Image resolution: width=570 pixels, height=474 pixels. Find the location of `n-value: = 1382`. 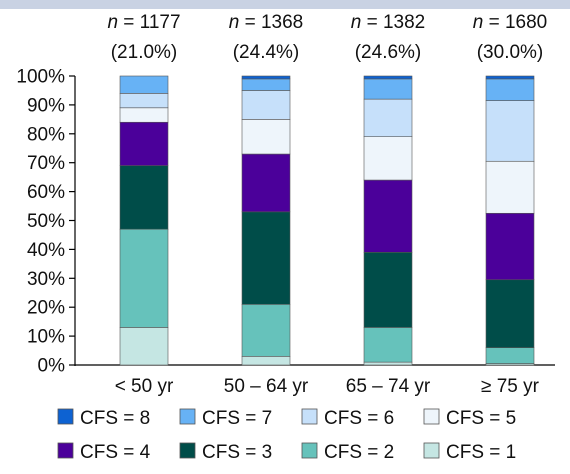

n-value: = 1382 is located at coordinates (393, 22).